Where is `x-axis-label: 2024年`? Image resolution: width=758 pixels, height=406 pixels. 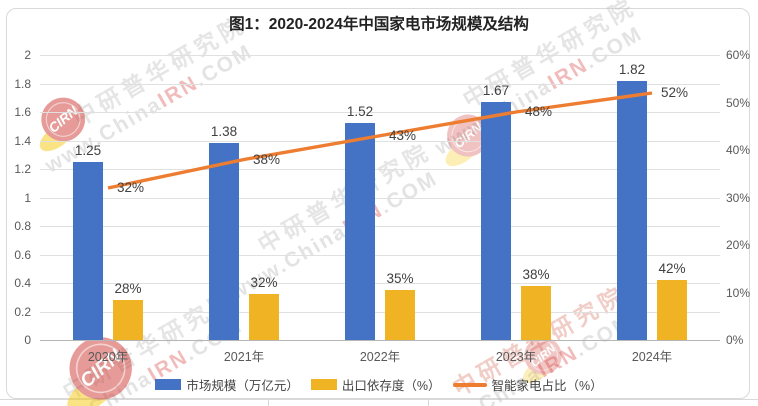 x-axis-label: 2024年 is located at coordinates (652, 357).